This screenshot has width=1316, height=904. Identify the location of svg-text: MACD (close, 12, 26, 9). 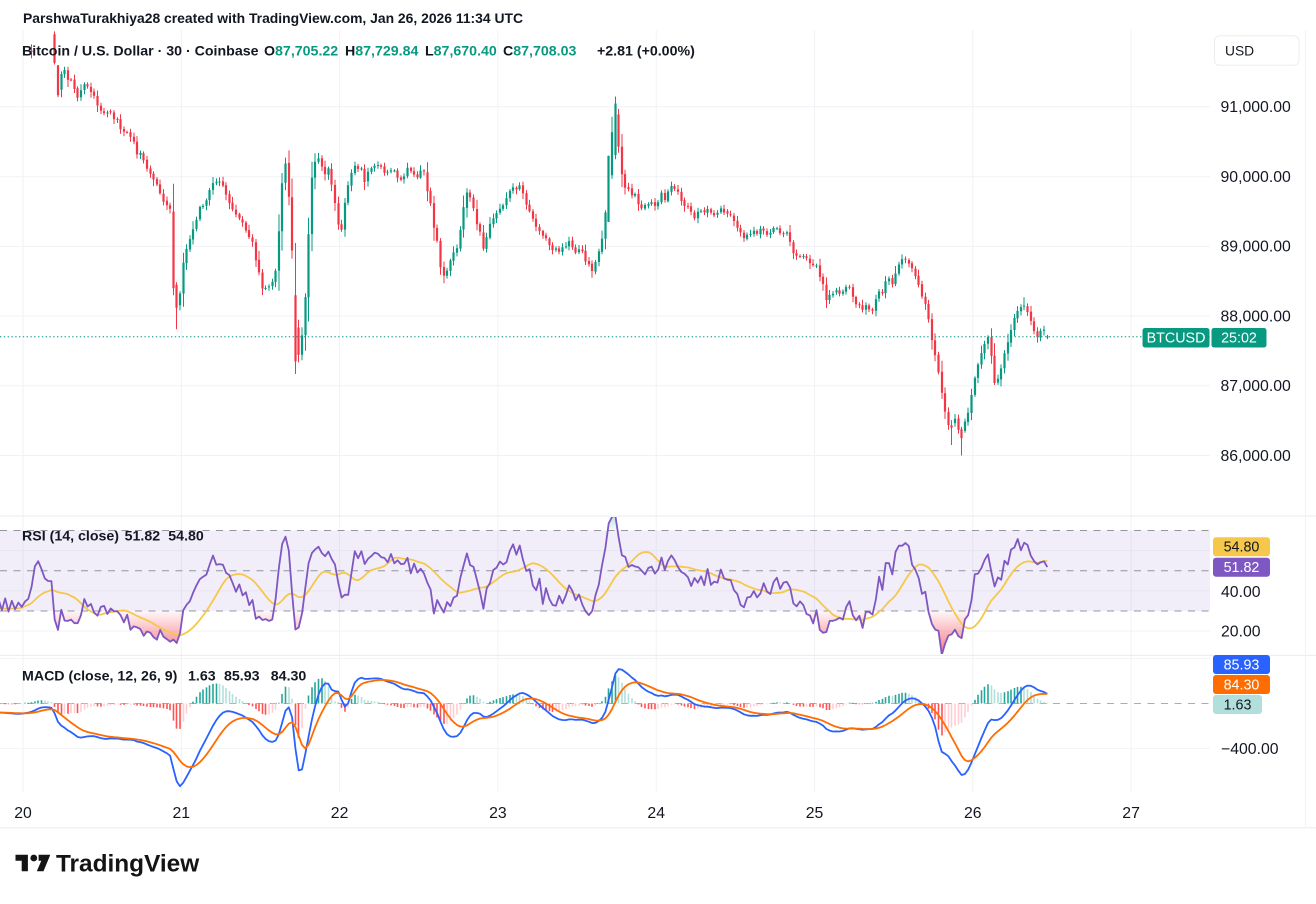
(100, 677).